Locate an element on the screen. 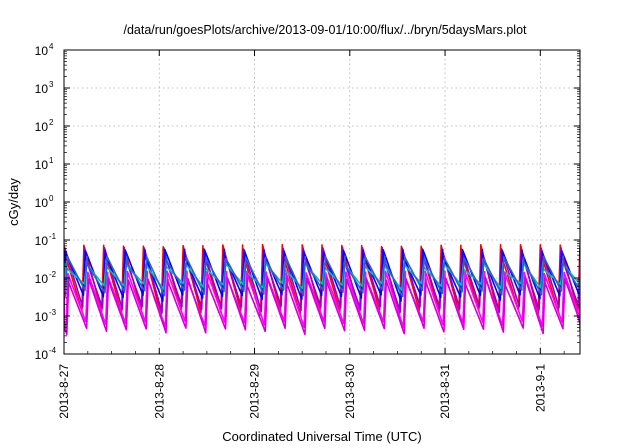 The height and width of the screenshot is (448, 640). y-tick-exponent: -3 is located at coordinates (53, 312).